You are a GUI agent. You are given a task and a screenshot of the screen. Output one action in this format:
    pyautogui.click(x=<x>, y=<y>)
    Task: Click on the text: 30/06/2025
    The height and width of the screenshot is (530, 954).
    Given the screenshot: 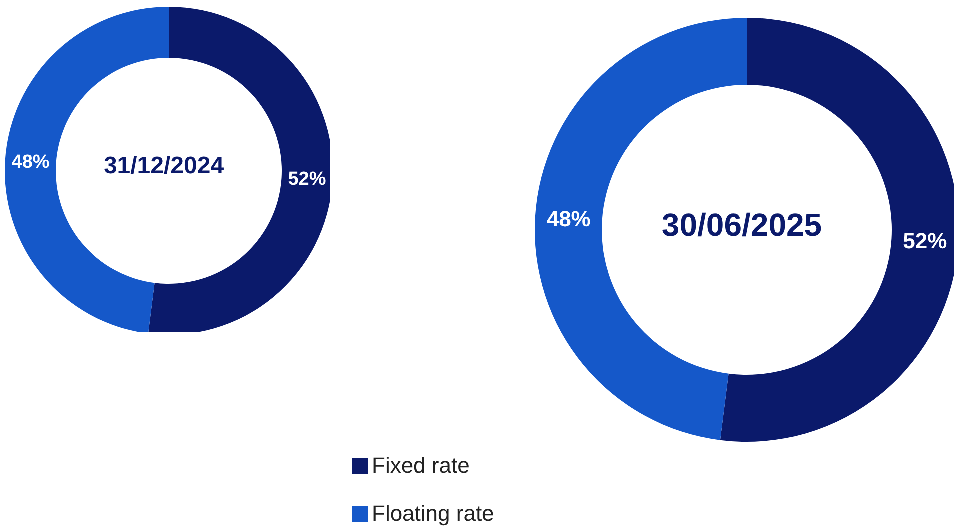 What is the action you would take?
    pyautogui.click(x=742, y=225)
    